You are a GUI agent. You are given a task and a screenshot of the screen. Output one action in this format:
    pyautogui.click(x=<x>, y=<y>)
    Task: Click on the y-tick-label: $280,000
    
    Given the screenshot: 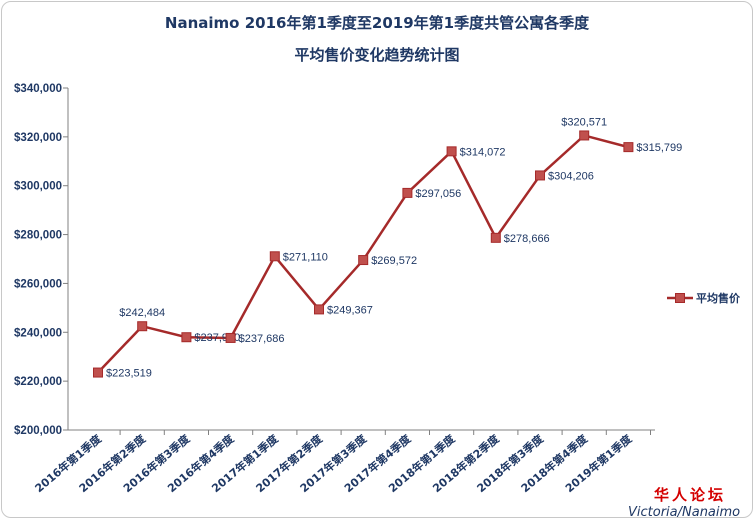 What is the action you would take?
    pyautogui.click(x=38, y=236)
    